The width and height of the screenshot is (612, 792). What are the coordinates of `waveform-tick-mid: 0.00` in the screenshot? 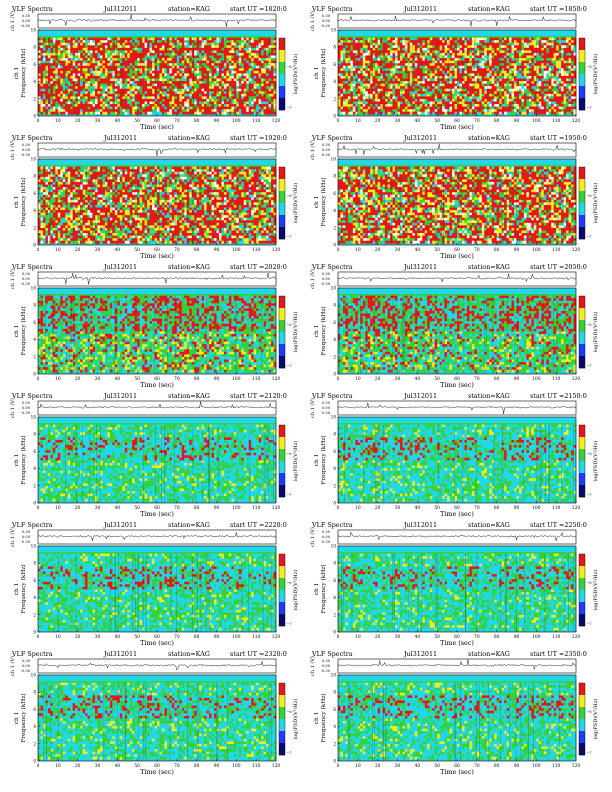 It's located at (26, 408).